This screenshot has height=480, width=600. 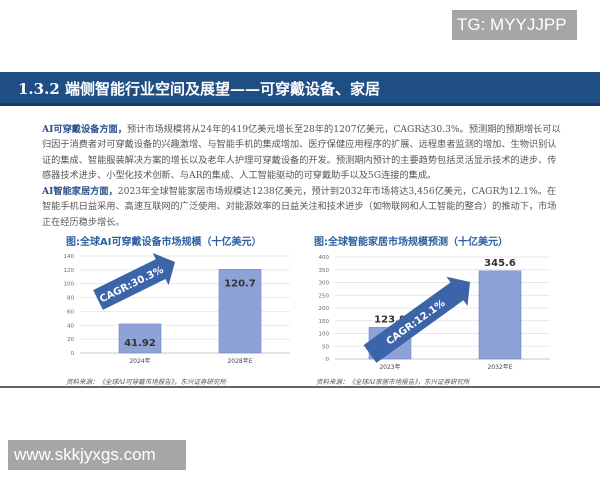 I want to click on section-header: 1.3.2 端侧智能行业空间及展望——可穿戴设备、家居, so click(x=300, y=89).